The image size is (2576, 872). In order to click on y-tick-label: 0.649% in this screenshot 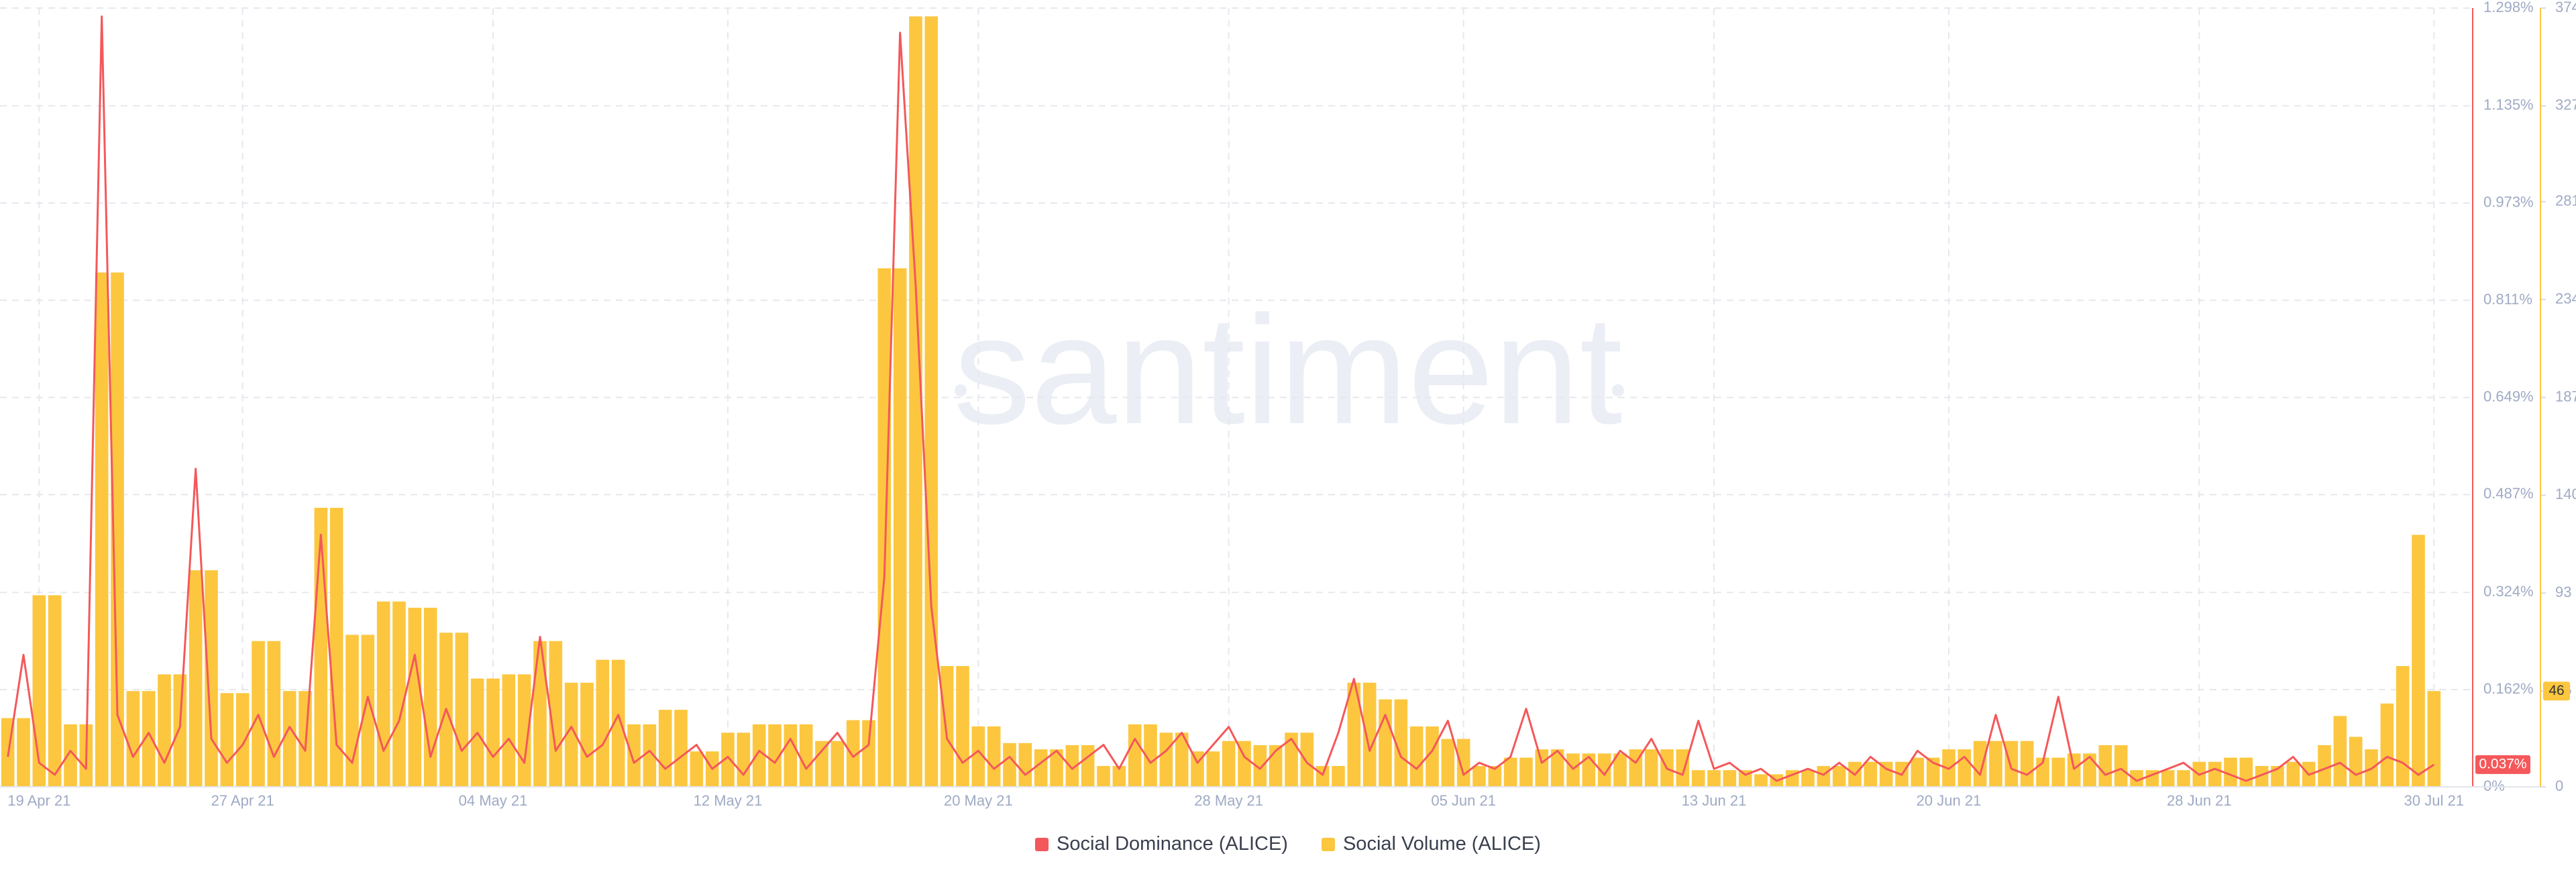, I will do `click(2508, 396)`.